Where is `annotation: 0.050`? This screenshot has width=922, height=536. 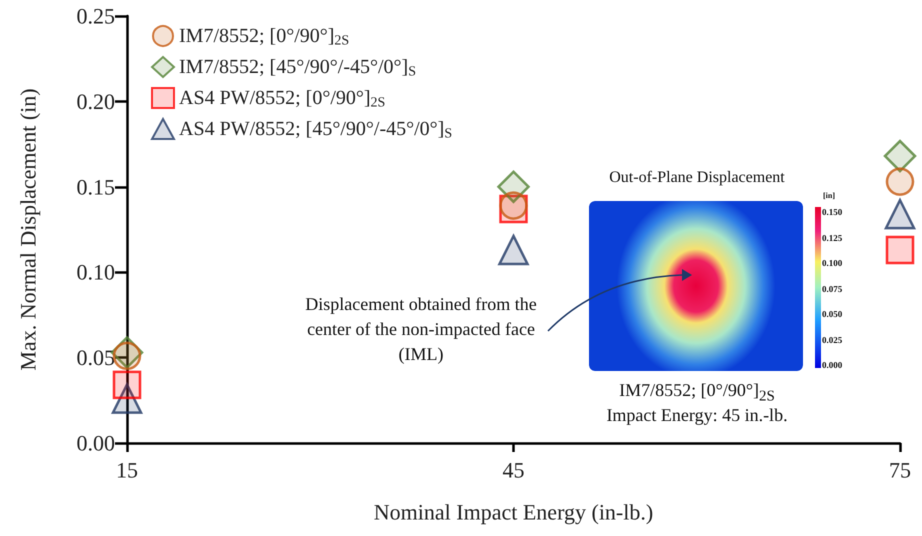
annotation: 0.050 is located at coordinates (832, 314).